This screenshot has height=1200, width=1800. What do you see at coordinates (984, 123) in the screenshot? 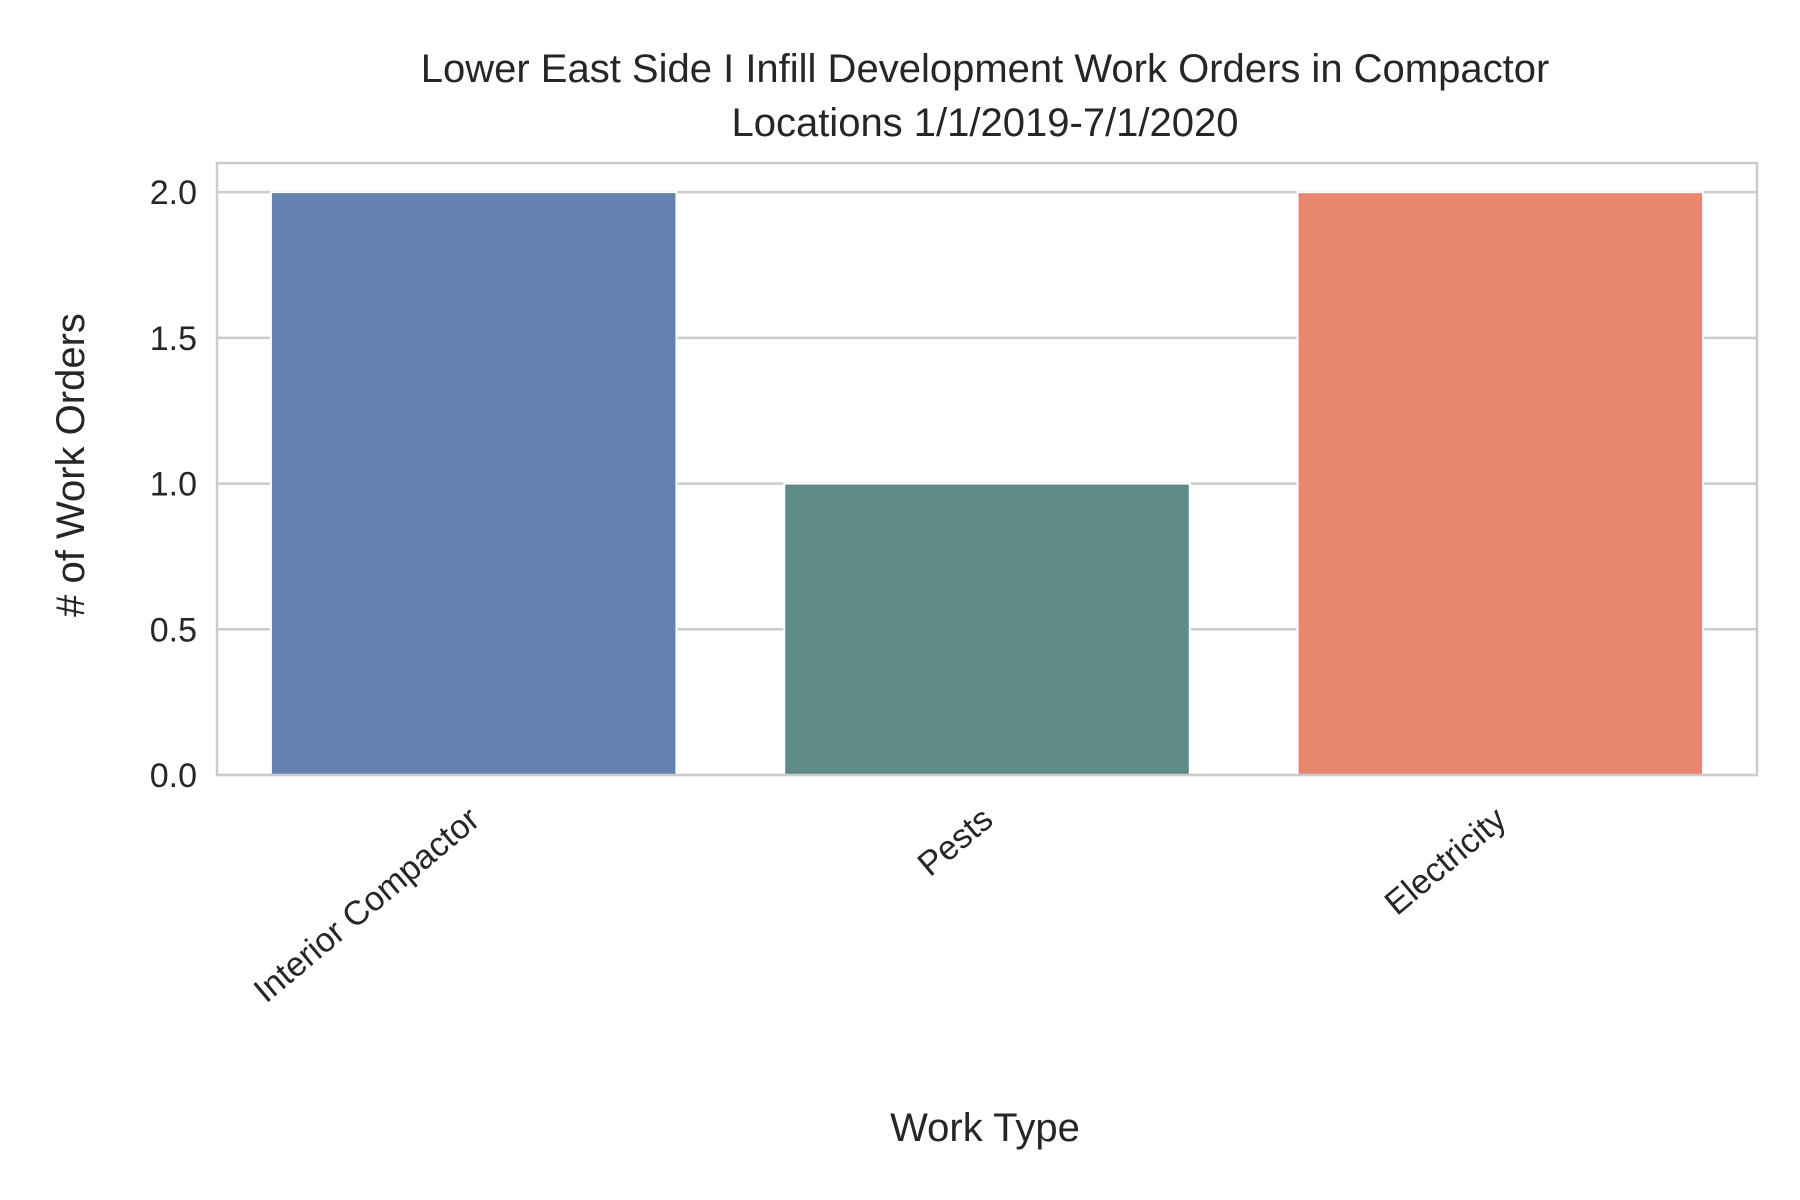
I see `chart-title-line-2: Locations 1/1/2019-7/1/2020` at bounding box center [984, 123].